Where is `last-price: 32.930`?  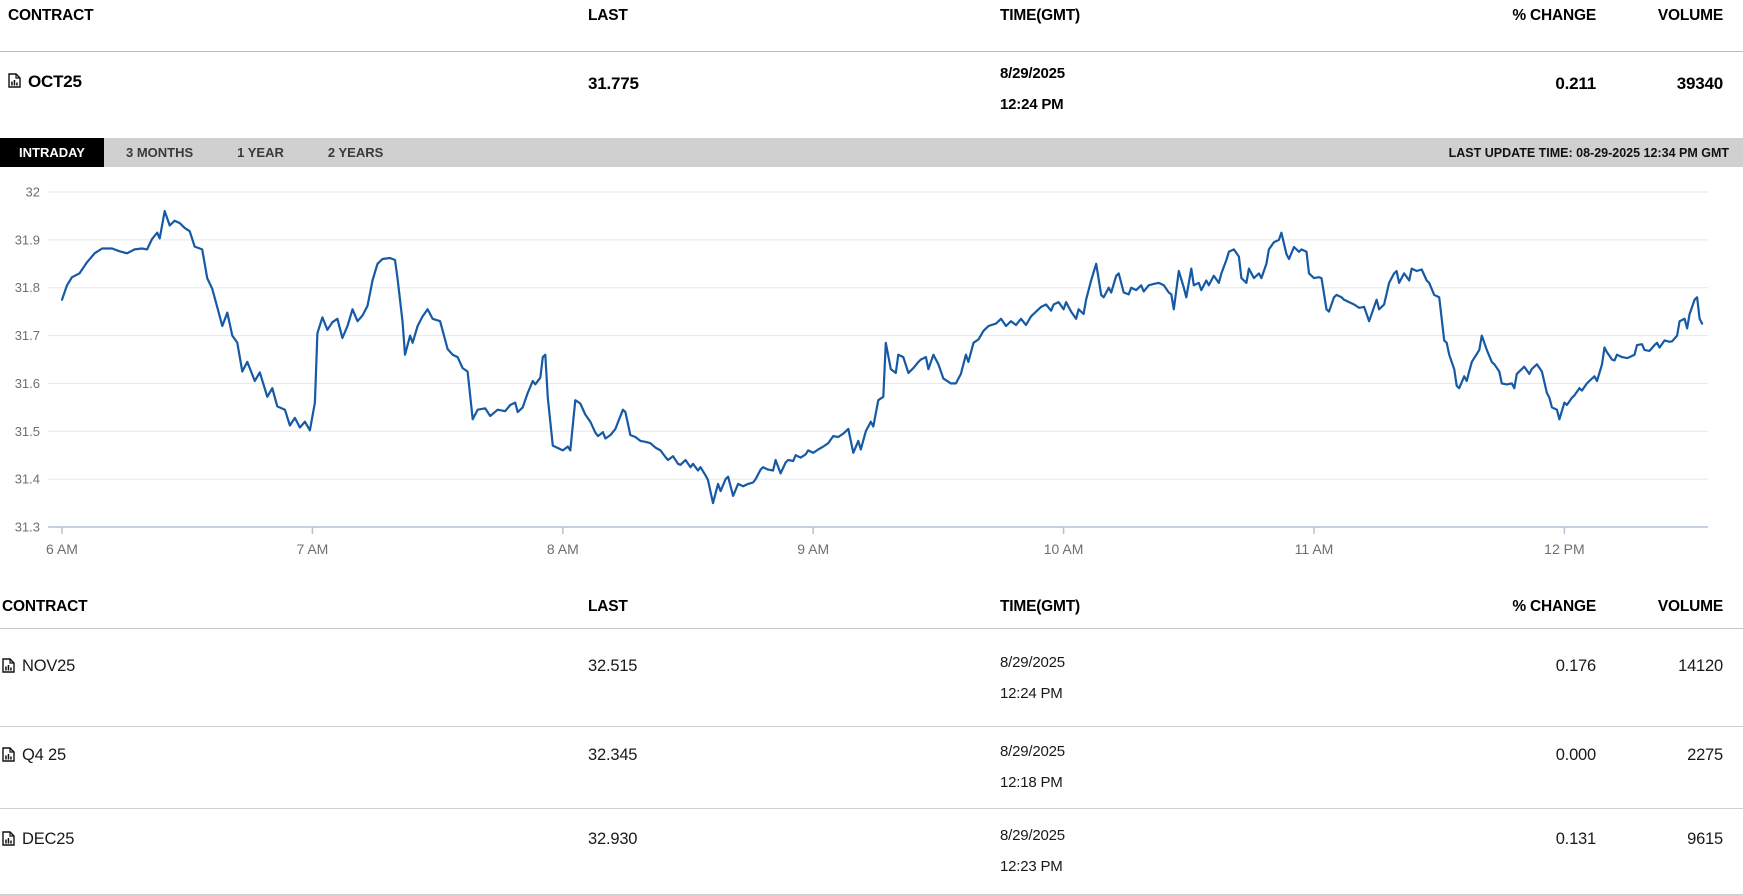
last-price: 32.930 is located at coordinates (613, 839).